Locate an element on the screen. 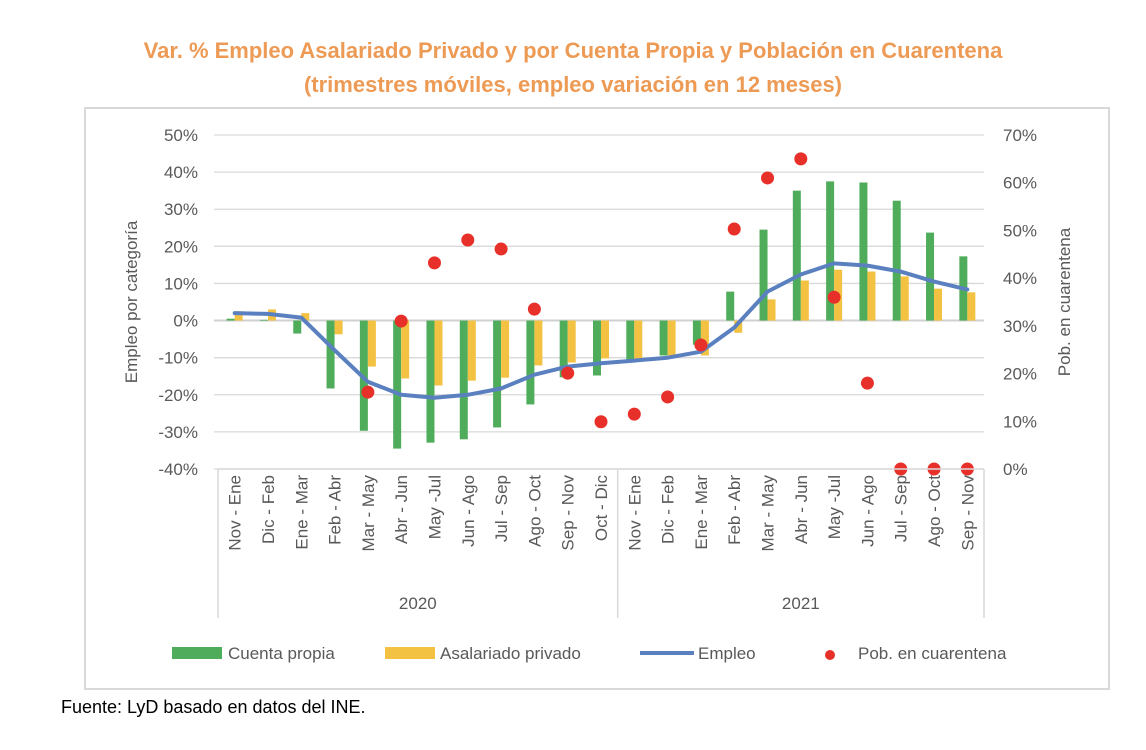 This screenshot has height=750, width=1146. year-label: 2020 is located at coordinates (418, 603).